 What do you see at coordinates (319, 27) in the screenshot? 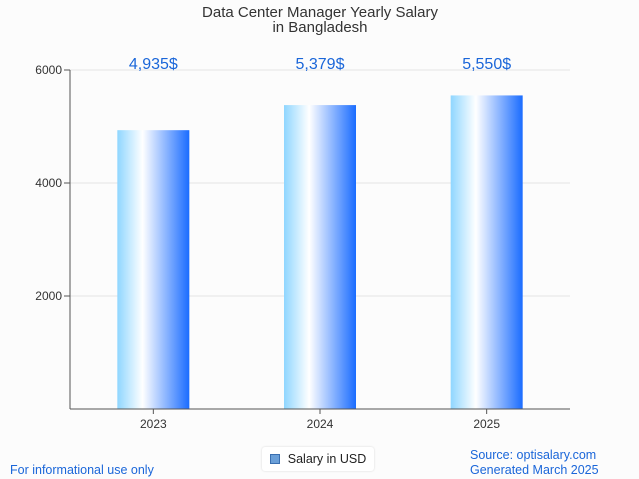
I see `chart-title-line-2: in Bangladesh` at bounding box center [319, 27].